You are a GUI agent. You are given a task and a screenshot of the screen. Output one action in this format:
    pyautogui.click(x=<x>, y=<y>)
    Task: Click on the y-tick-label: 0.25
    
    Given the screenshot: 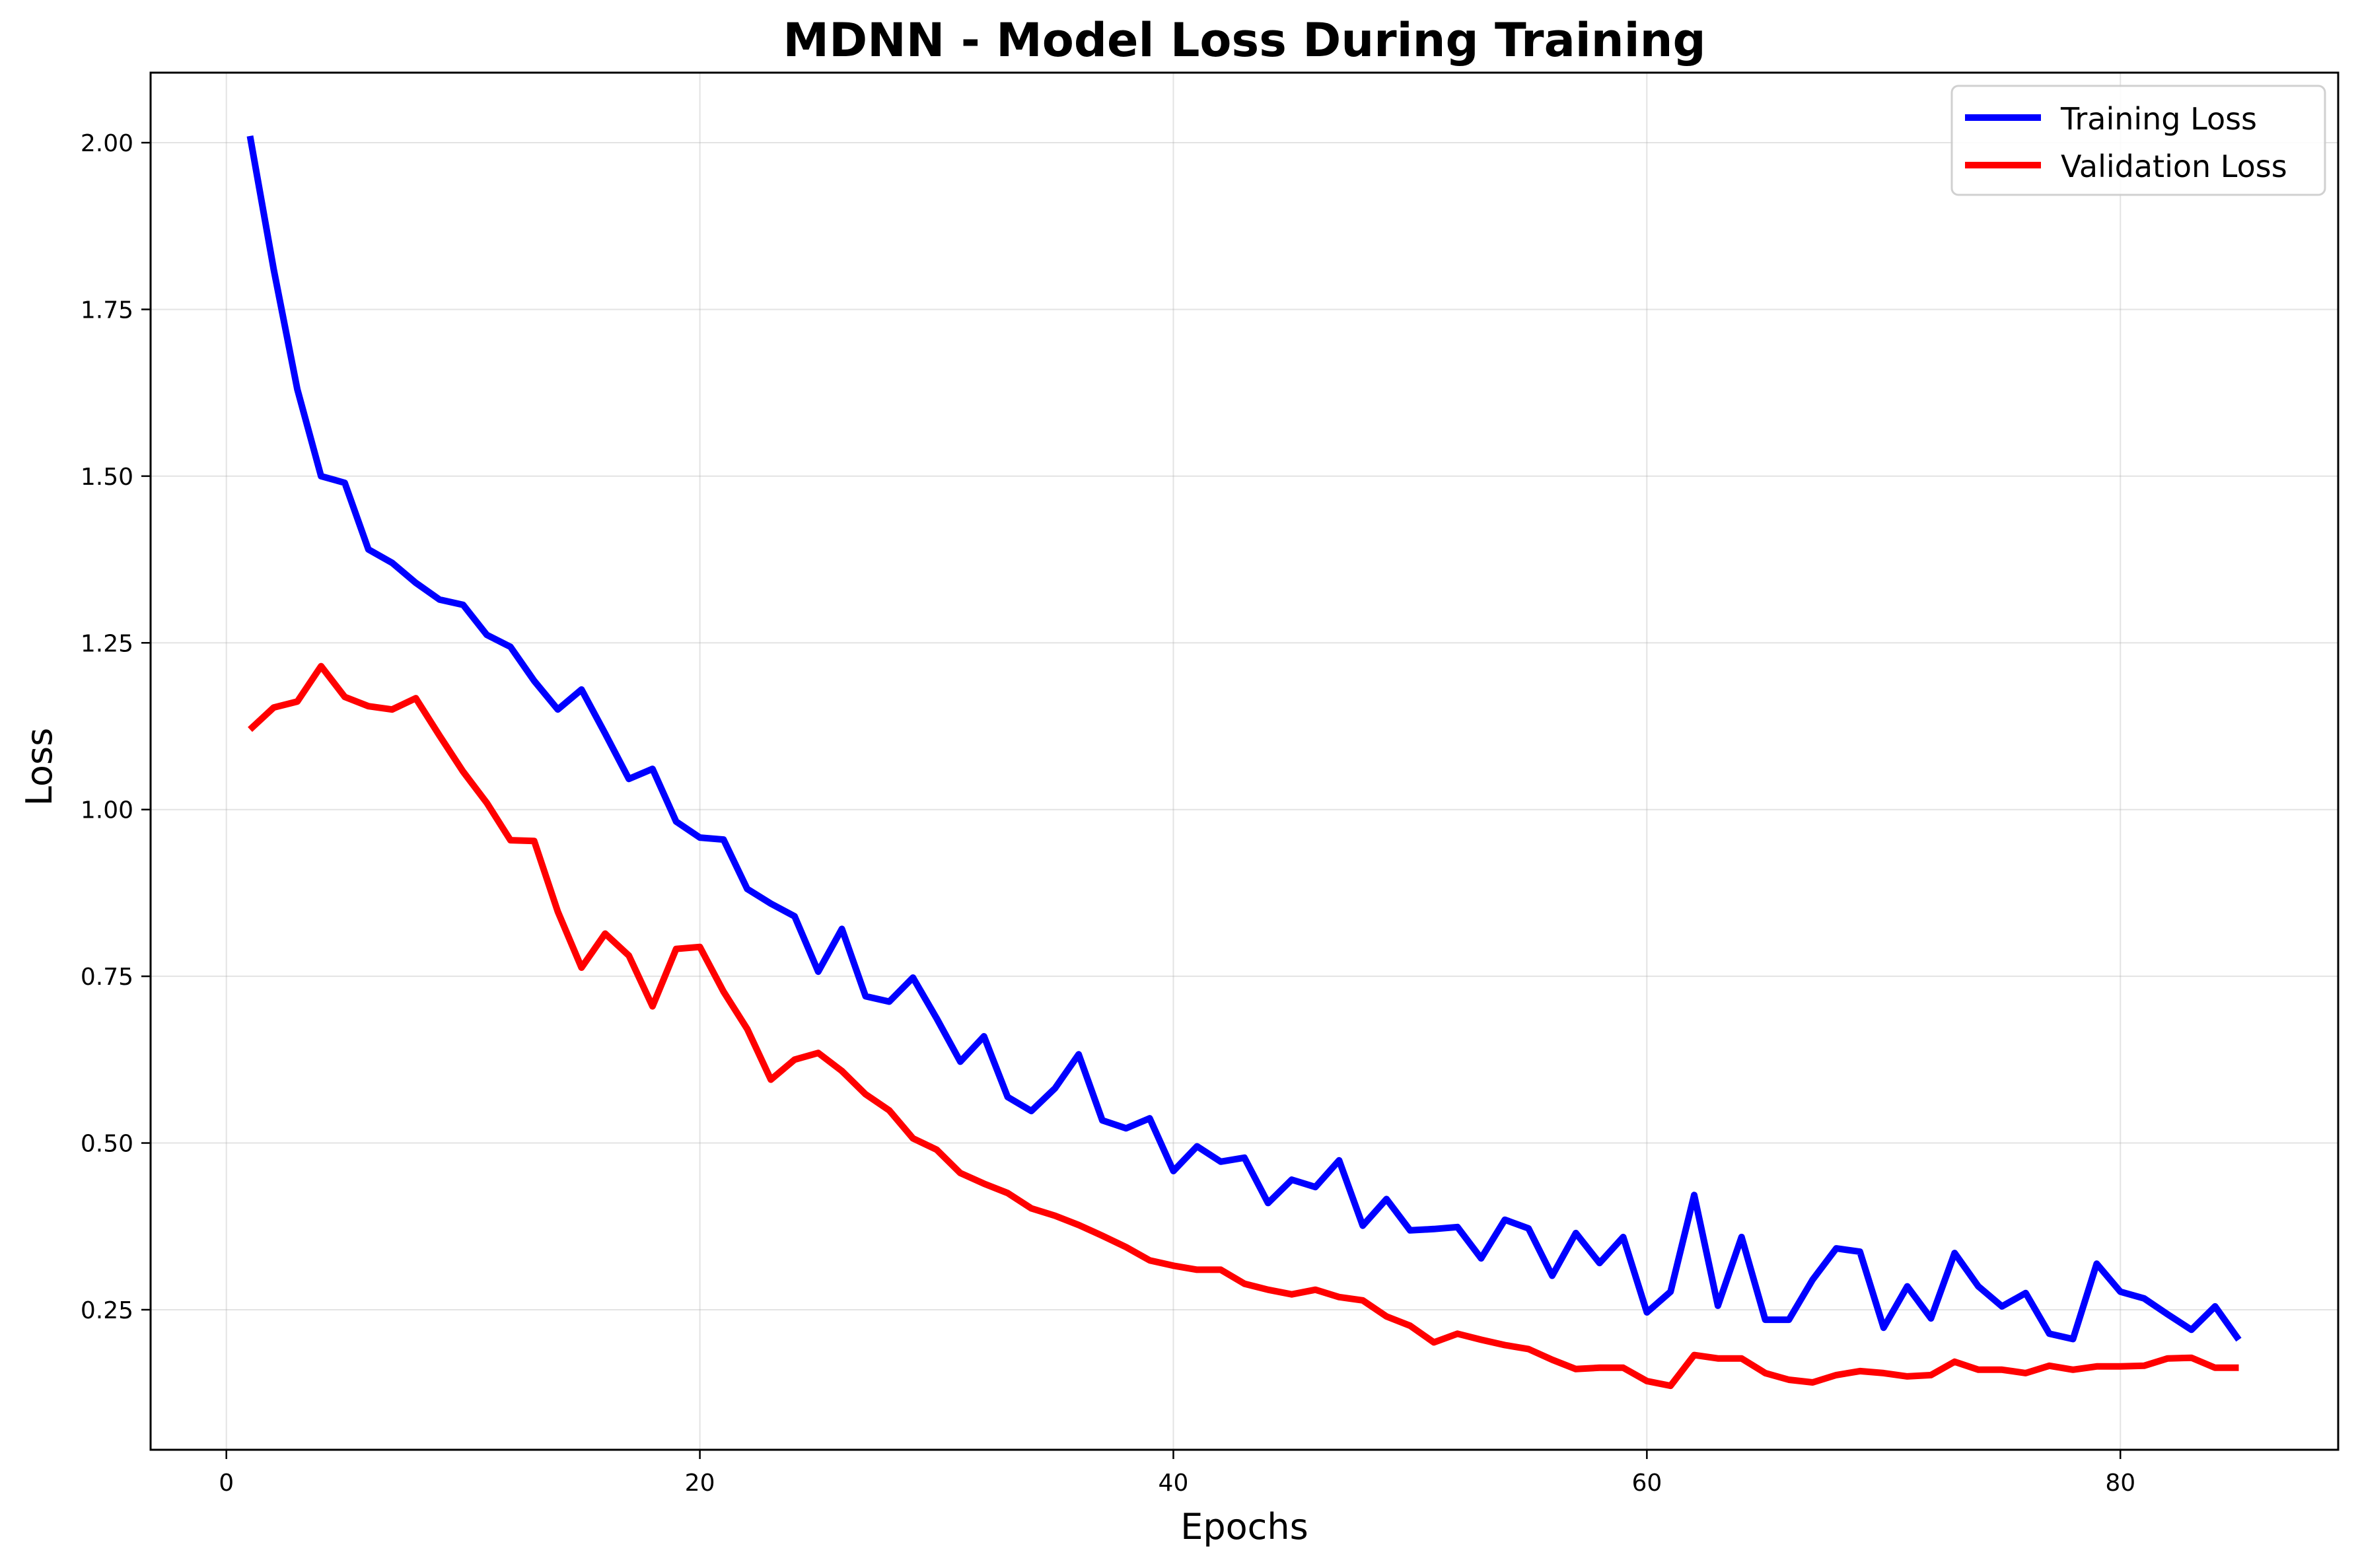 What is the action you would take?
    pyautogui.click(x=107, y=1310)
    